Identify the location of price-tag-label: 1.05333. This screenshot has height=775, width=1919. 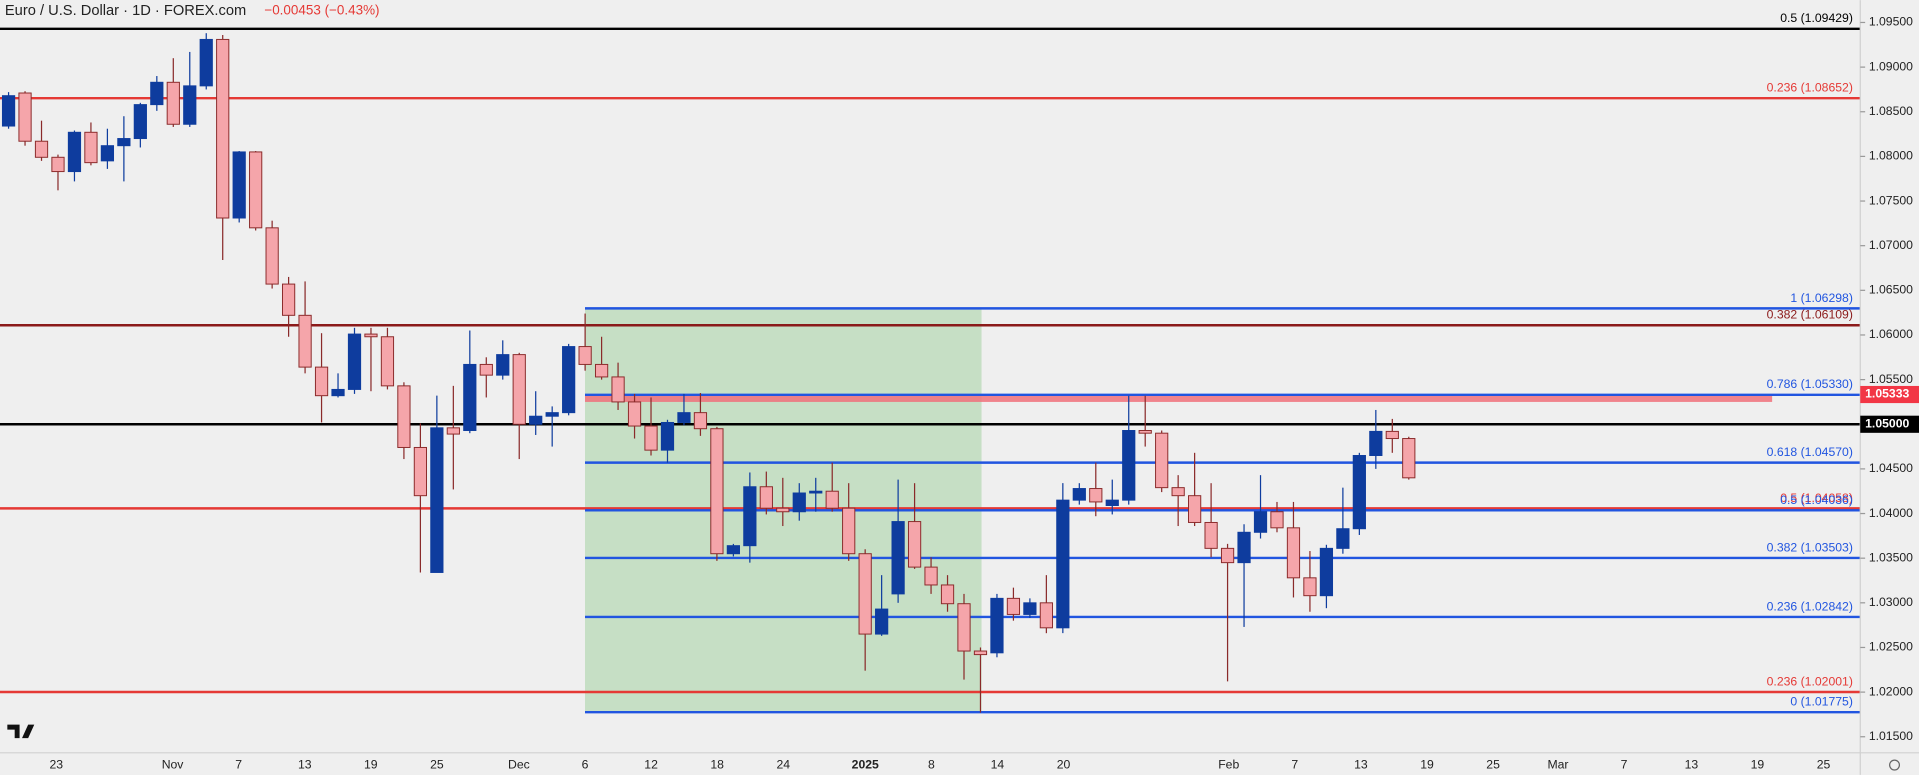
(1887, 394).